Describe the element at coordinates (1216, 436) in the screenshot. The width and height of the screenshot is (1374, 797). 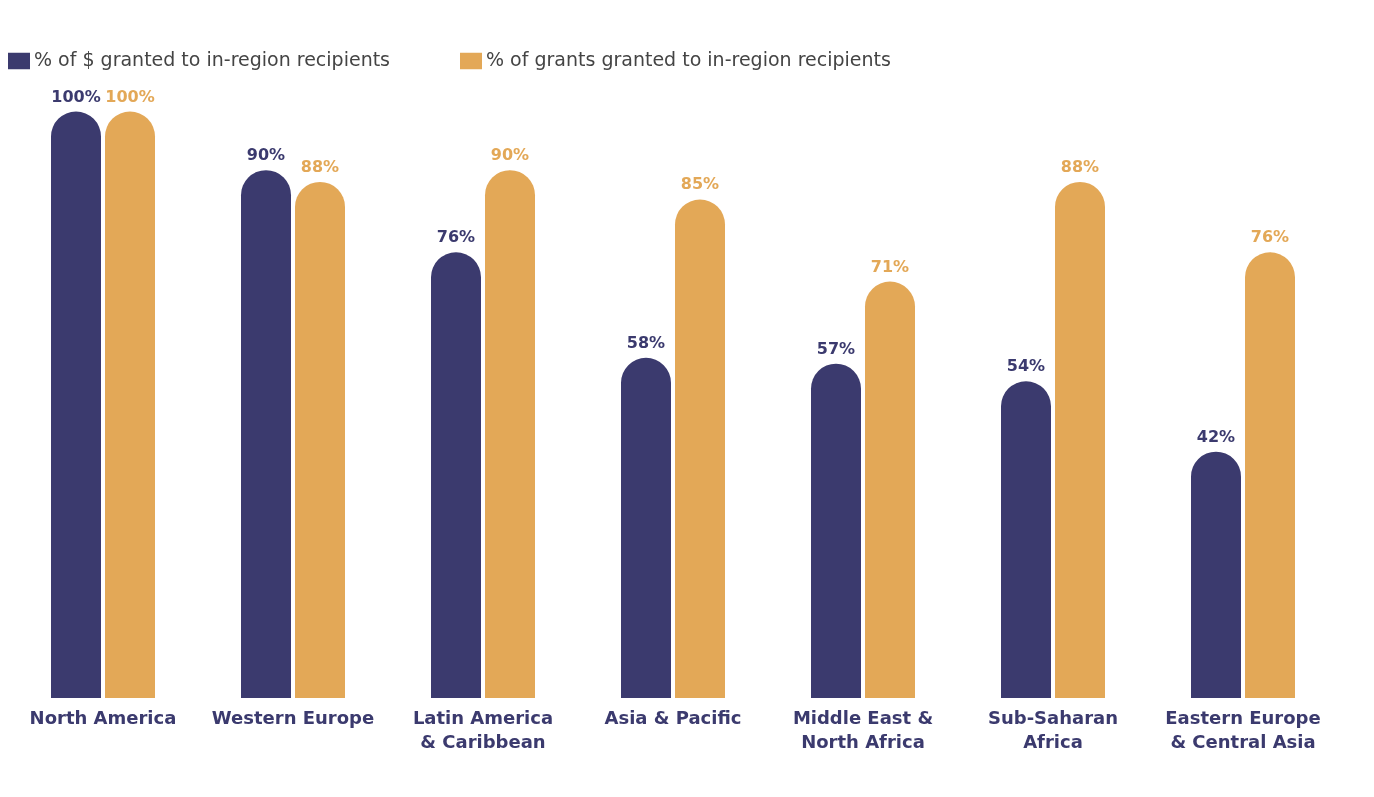
I see `data-label: 42%` at that location.